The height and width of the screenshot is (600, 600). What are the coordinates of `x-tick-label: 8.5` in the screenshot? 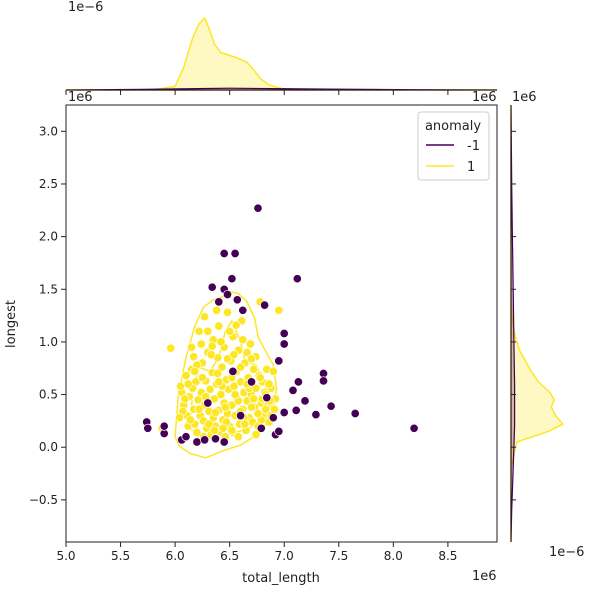 It's located at (447, 556).